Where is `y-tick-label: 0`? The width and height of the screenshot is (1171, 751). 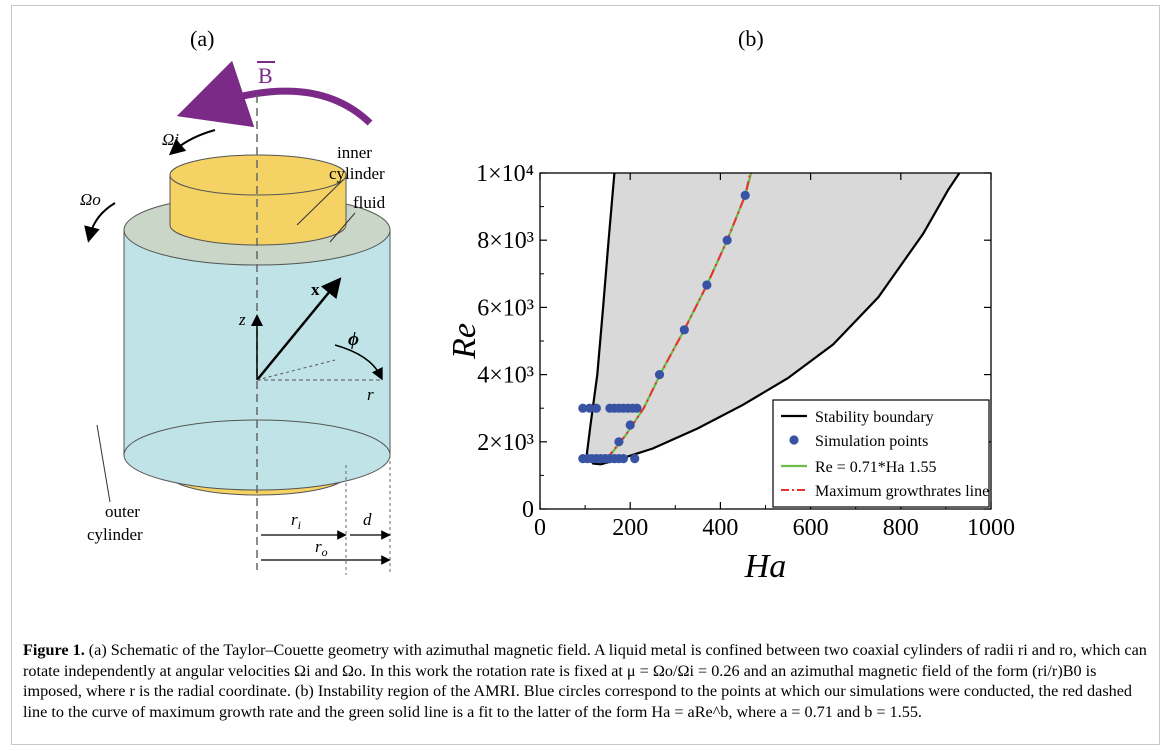 y-tick-label: 0 is located at coordinates (528, 510).